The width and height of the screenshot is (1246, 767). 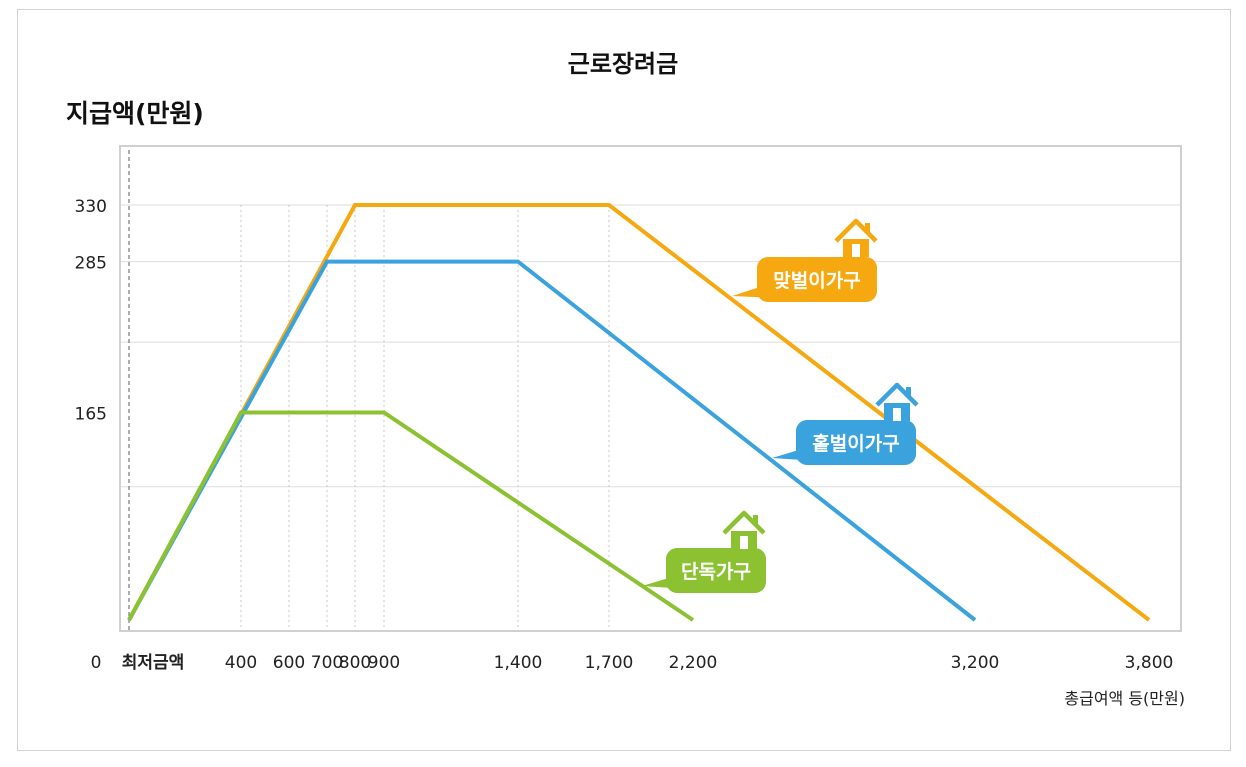 What do you see at coordinates (623, 64) in the screenshot?
I see `chart-title: 근로장려금` at bounding box center [623, 64].